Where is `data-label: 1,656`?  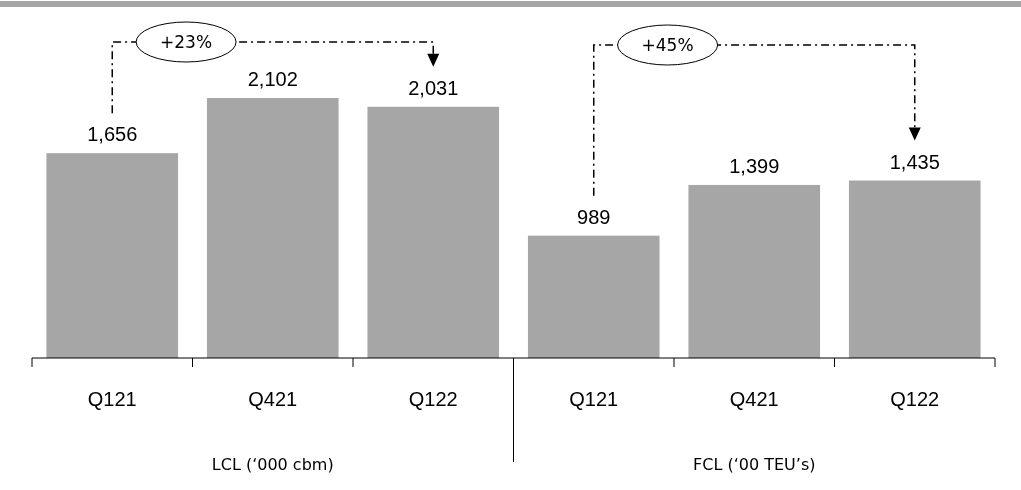 data-label: 1,656 is located at coordinates (112, 134).